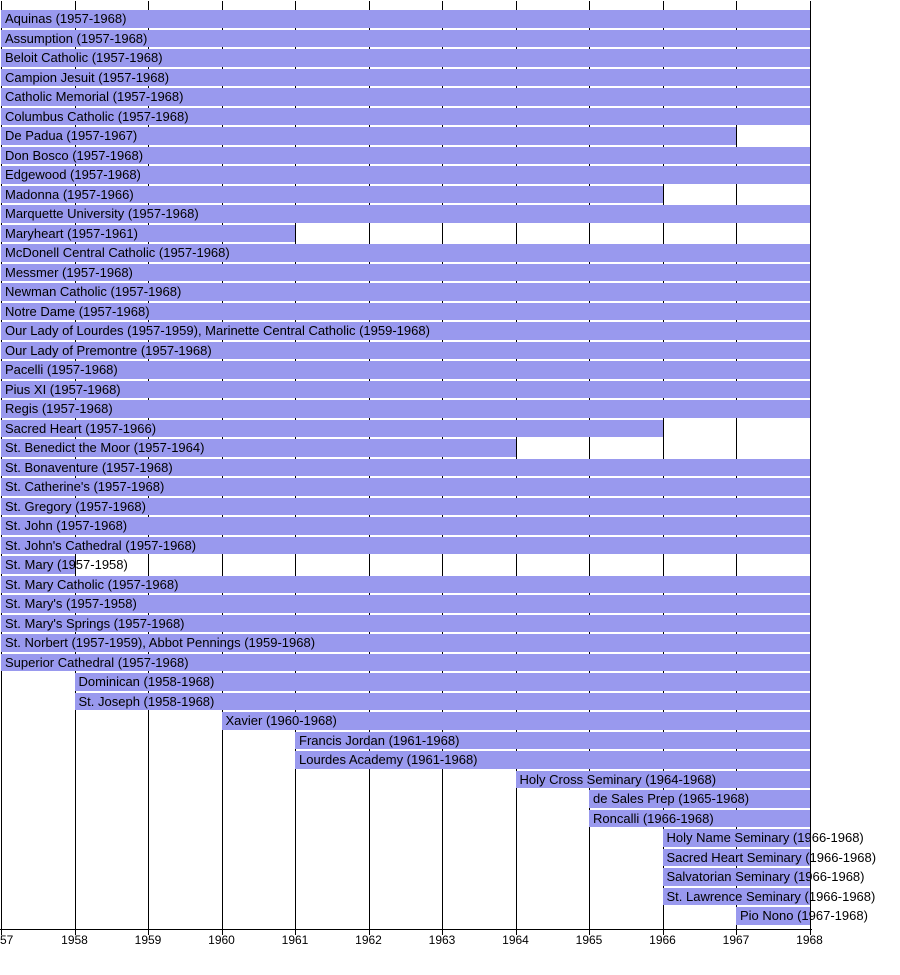 The width and height of the screenshot is (900, 975). What do you see at coordinates (71, 135) in the screenshot?
I see `bar-label: De Padua (1957-1967)` at bounding box center [71, 135].